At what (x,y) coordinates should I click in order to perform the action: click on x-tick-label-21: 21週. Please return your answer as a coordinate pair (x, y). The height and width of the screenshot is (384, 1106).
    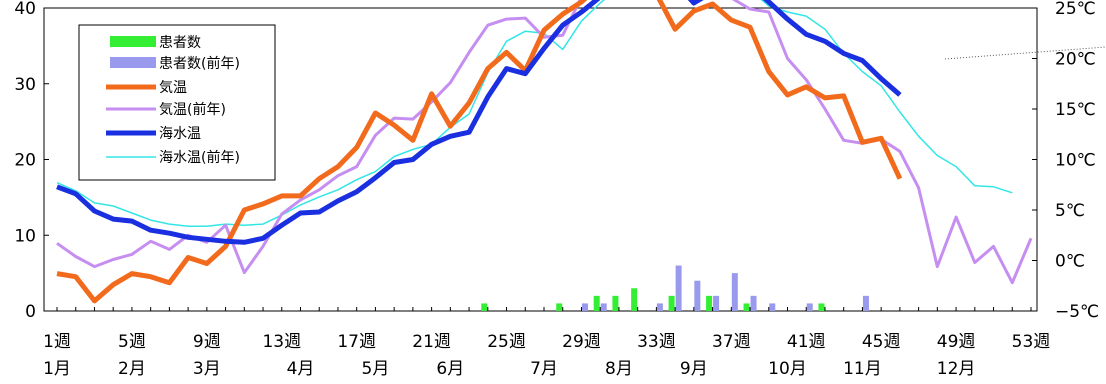
    Looking at the image, I should click on (431, 342).